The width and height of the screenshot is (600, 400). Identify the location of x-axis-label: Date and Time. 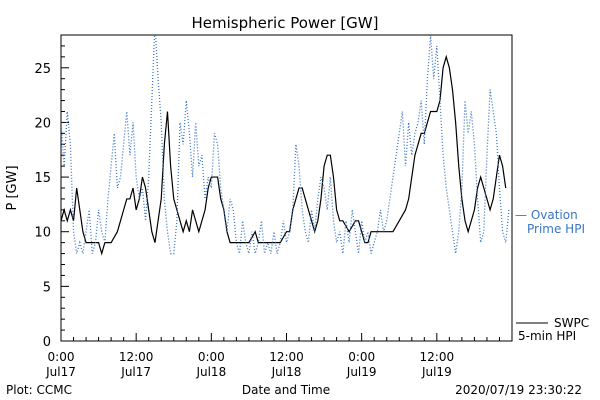
(286, 390).